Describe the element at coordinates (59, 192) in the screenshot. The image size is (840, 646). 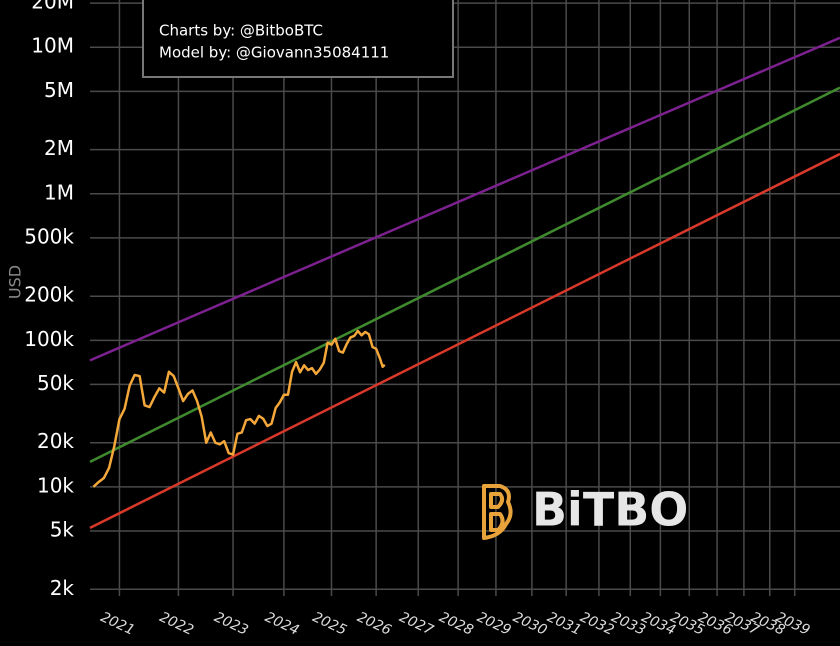
I see `y-tick-label: 1M` at that location.